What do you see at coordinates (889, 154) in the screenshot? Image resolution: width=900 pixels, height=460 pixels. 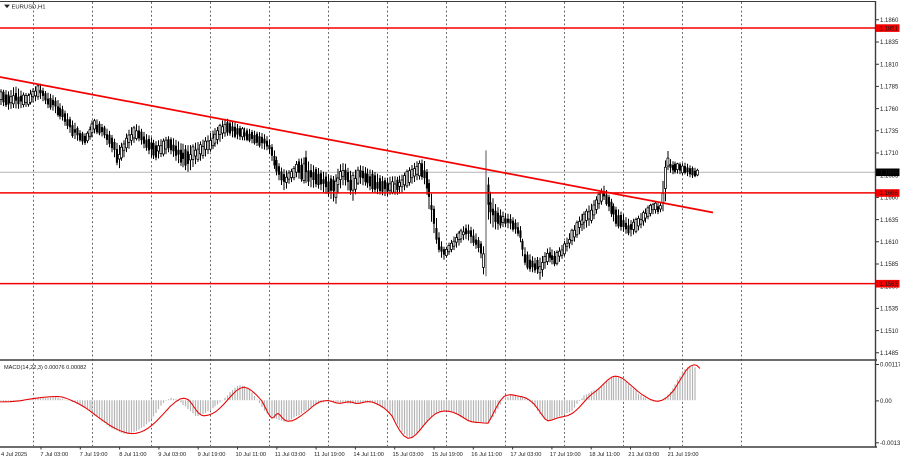 I see `svg-text: 1.1710` at bounding box center [889, 154].